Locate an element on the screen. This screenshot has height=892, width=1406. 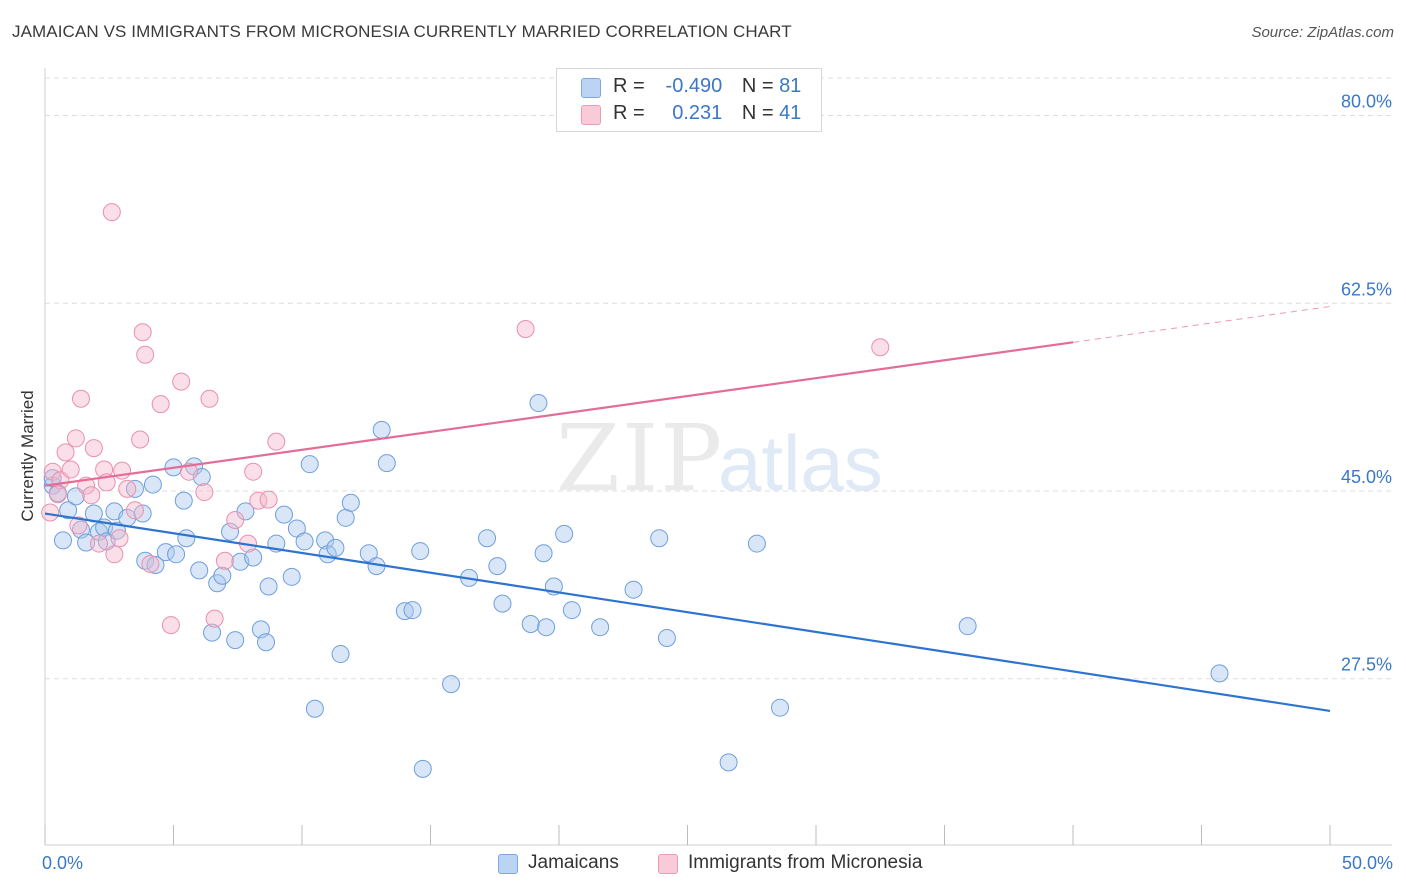
watermark-atlas: atlas is located at coordinates (800, 463).